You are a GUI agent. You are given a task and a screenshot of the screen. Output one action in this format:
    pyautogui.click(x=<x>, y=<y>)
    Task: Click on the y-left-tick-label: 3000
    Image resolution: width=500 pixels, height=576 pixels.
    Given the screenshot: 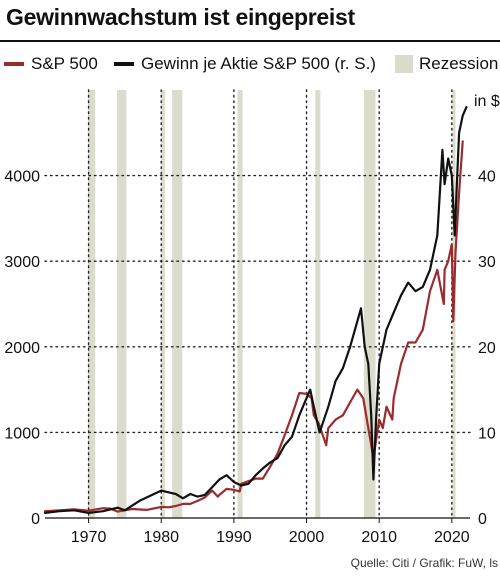 What is the action you would take?
    pyautogui.click(x=22, y=262)
    